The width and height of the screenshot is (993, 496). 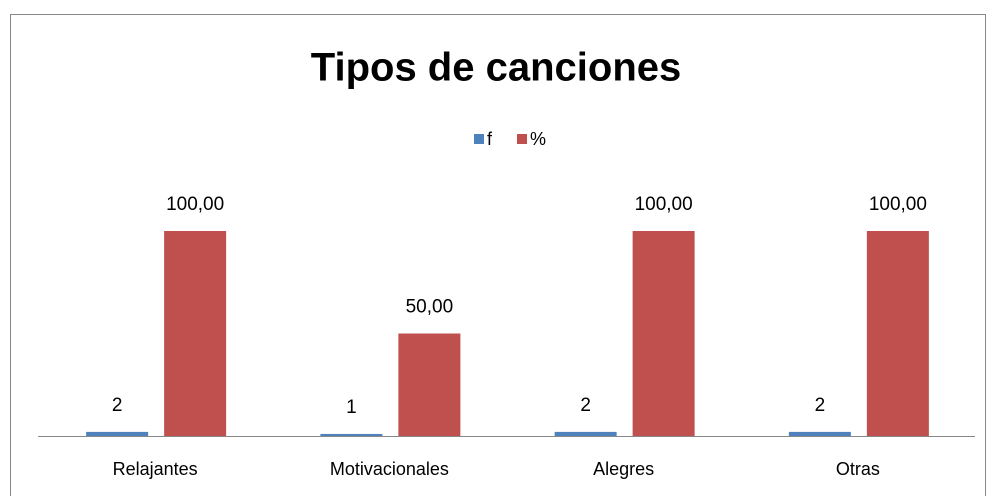 What do you see at coordinates (490, 139) in the screenshot?
I see `legend-label: f` at bounding box center [490, 139].